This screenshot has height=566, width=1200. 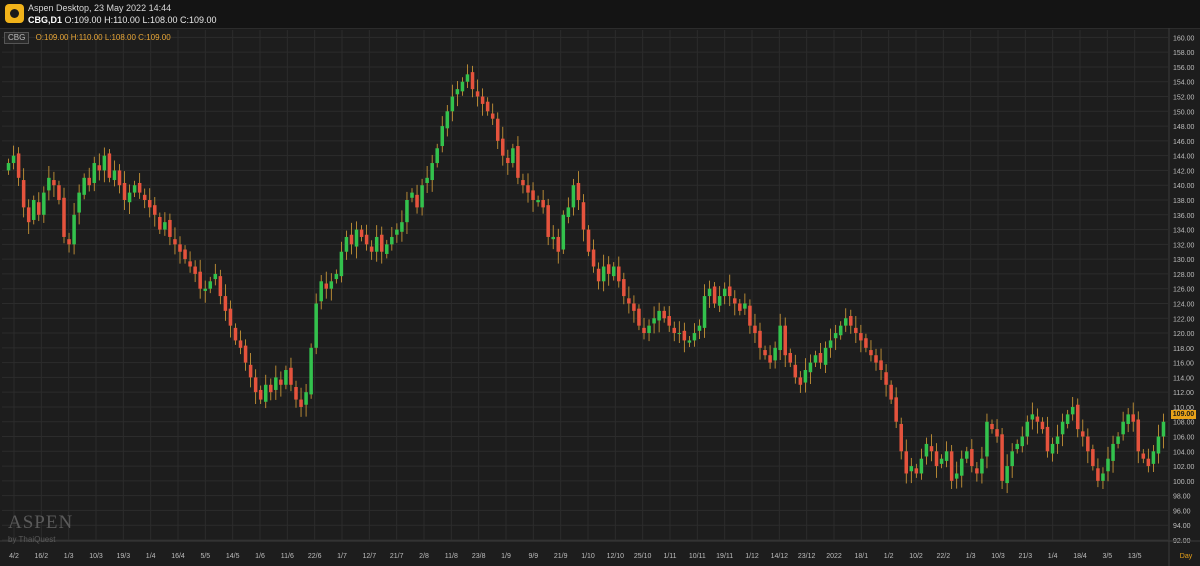 I want to click on aspen-watermark: ASPEN, so click(x=41, y=522).